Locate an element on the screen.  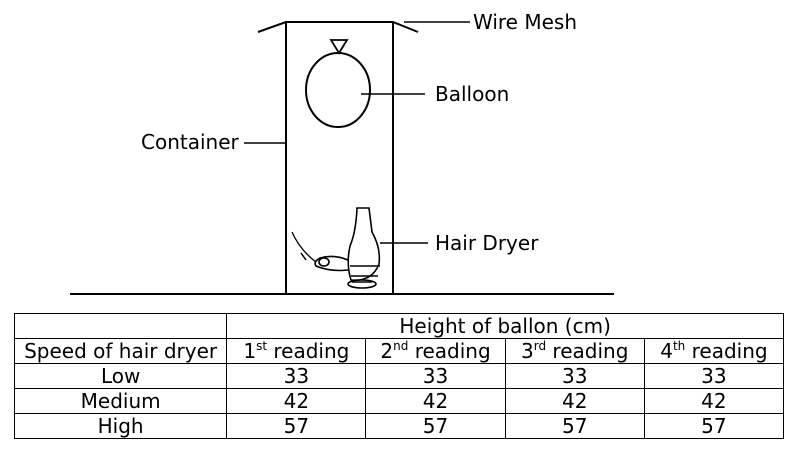
table-row: Low 33 33 33 33 is located at coordinates (399, 376).